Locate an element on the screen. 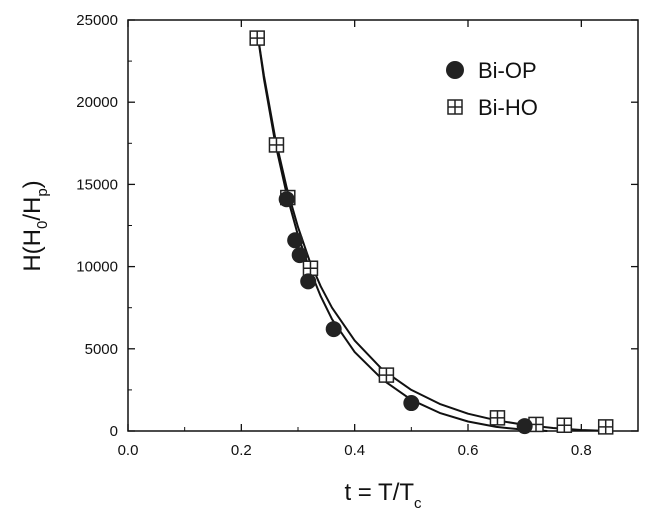  x-tick-label: 0.8 is located at coordinates (581, 450).